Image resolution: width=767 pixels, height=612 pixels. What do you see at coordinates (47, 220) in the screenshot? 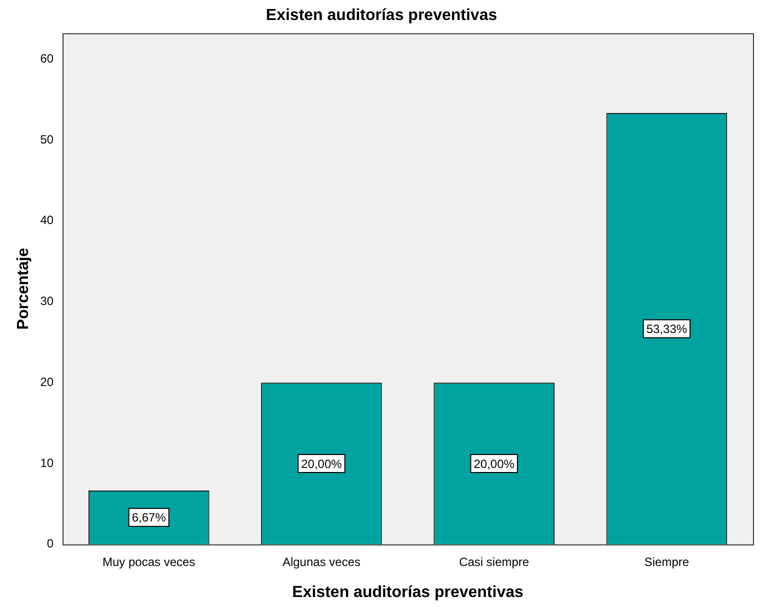
I see `y-tick-label: 40` at bounding box center [47, 220].